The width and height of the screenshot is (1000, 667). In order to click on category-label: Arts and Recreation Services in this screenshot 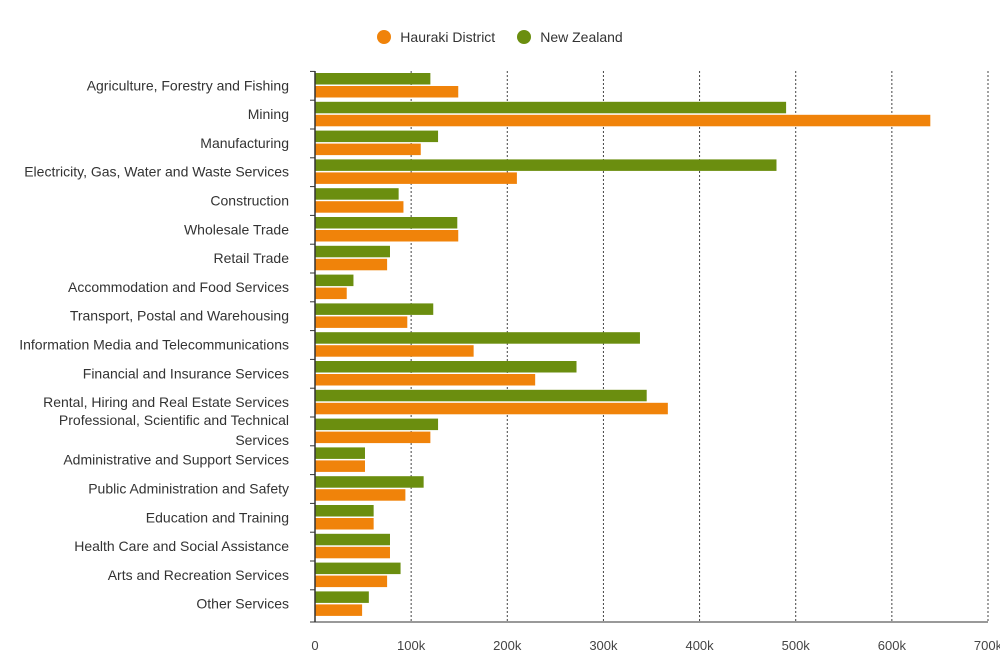, I will do `click(198, 575)`.